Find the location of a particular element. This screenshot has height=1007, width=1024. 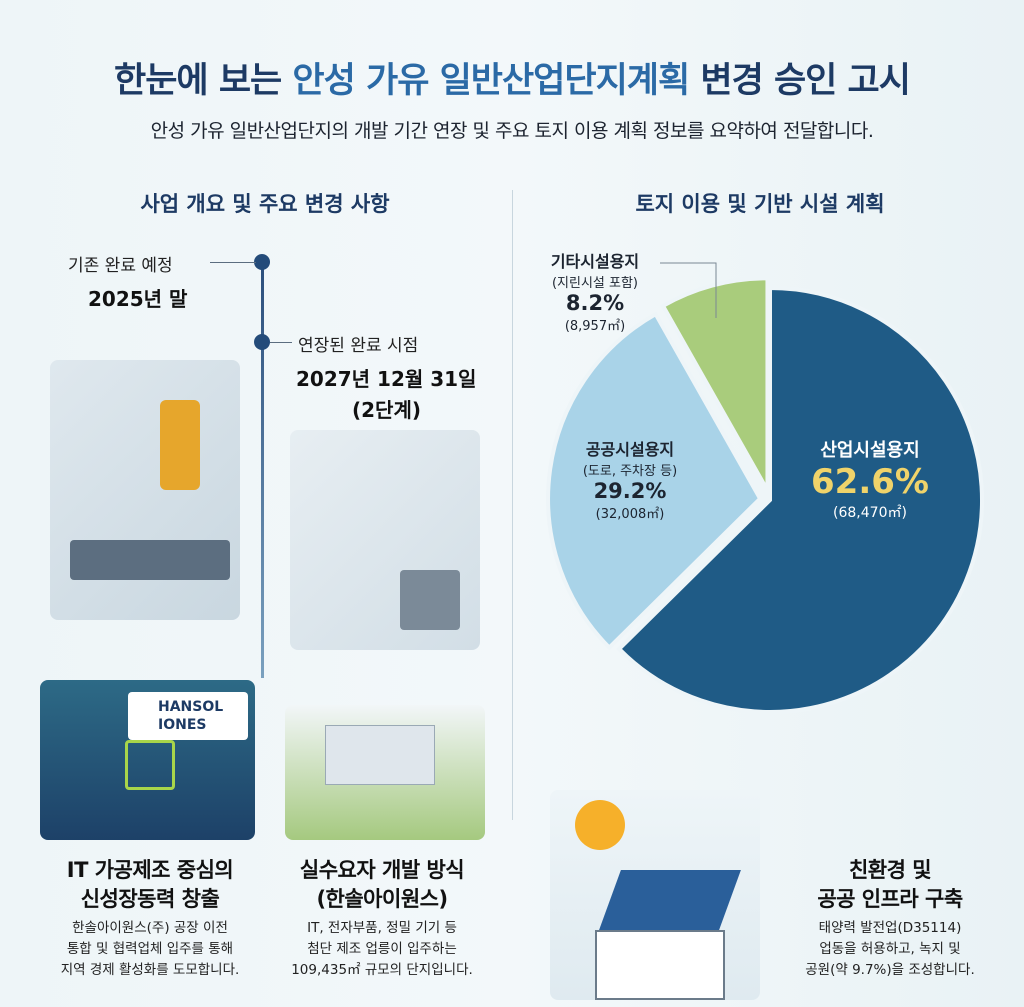

timeline-value: 2027년 12월 31일 is located at coordinates (386, 379).